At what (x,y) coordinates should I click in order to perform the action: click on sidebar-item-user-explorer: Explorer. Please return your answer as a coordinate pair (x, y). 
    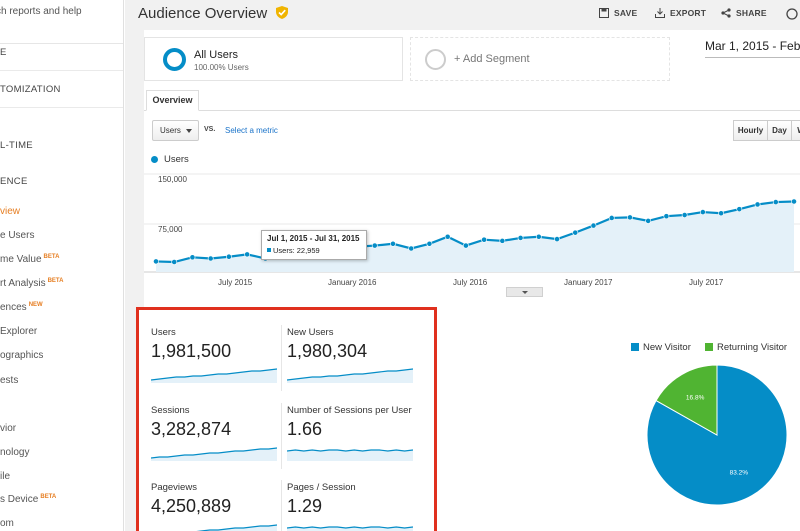
    Looking at the image, I should click on (61, 331).